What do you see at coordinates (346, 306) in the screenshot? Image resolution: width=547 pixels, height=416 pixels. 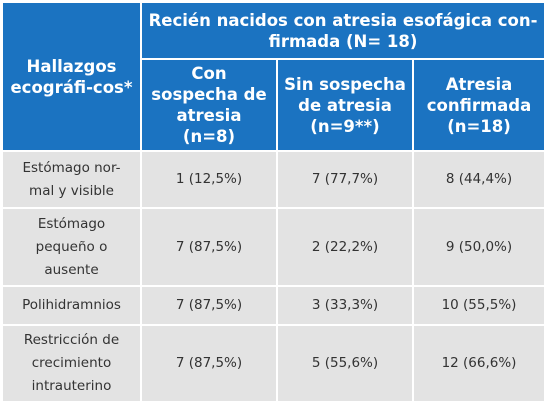 I see `table-cell: 3 (33,3%)` at bounding box center [346, 306].